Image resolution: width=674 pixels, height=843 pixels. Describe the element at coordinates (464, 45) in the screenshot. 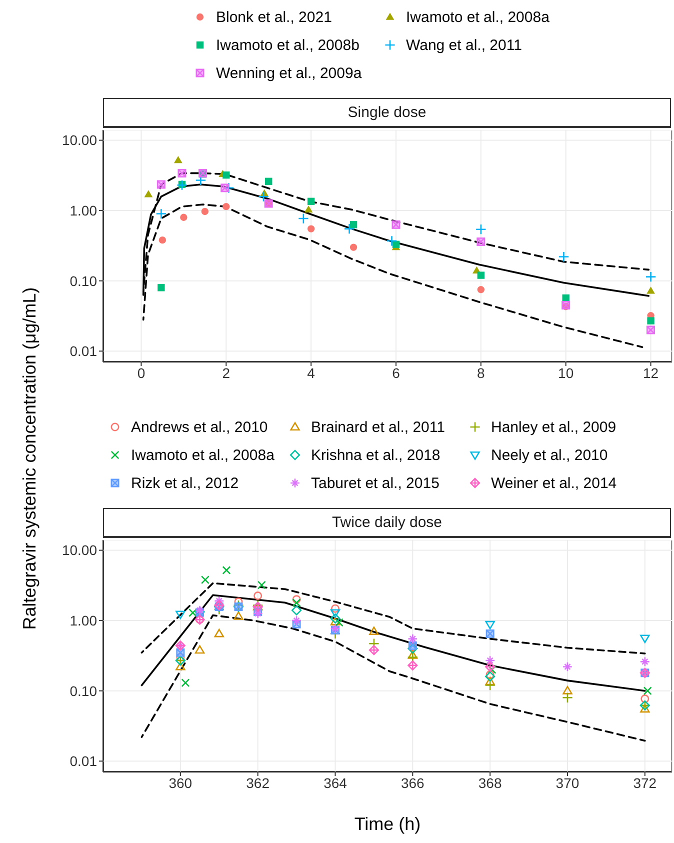

I see `legend-label: Wang et al., 2011` at that location.